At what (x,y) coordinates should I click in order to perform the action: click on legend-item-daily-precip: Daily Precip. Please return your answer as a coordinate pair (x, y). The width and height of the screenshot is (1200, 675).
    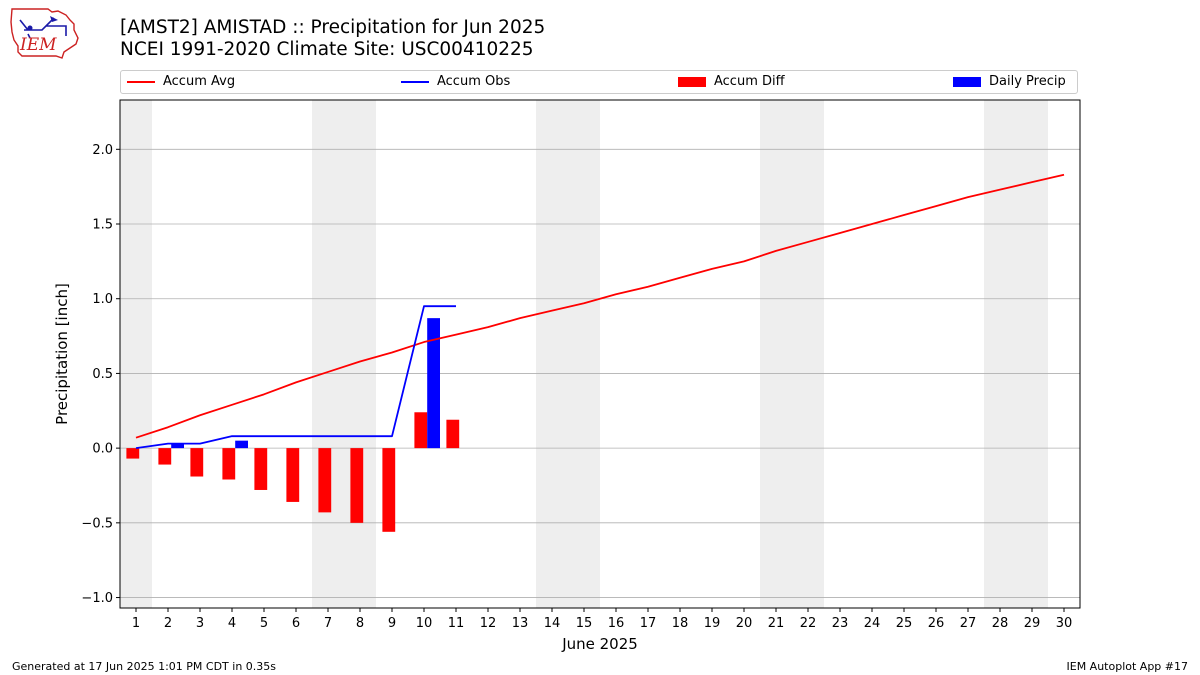
    Looking at the image, I should click on (1009, 81).